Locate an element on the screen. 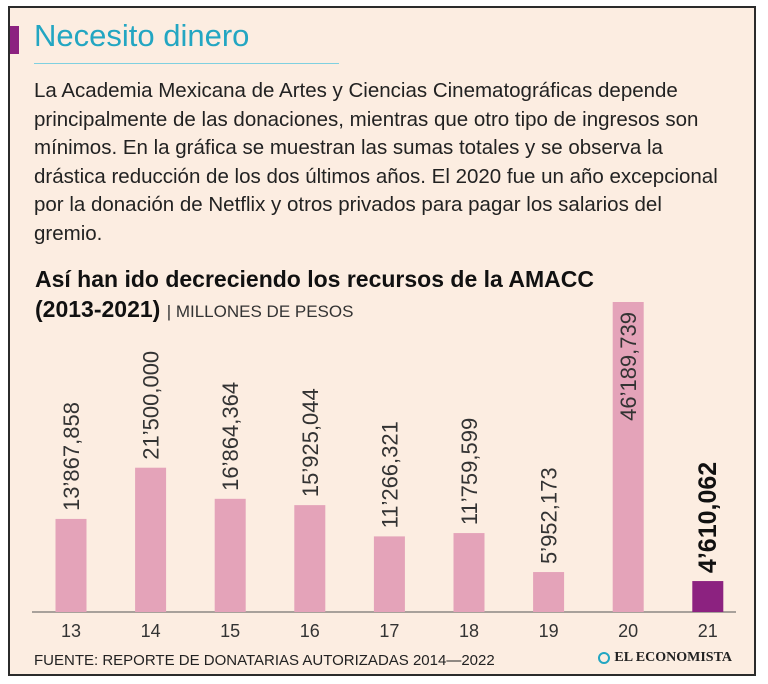 This screenshot has height=684, width=768. bar-value-label: 11’266,321 is located at coordinates (389, 474).